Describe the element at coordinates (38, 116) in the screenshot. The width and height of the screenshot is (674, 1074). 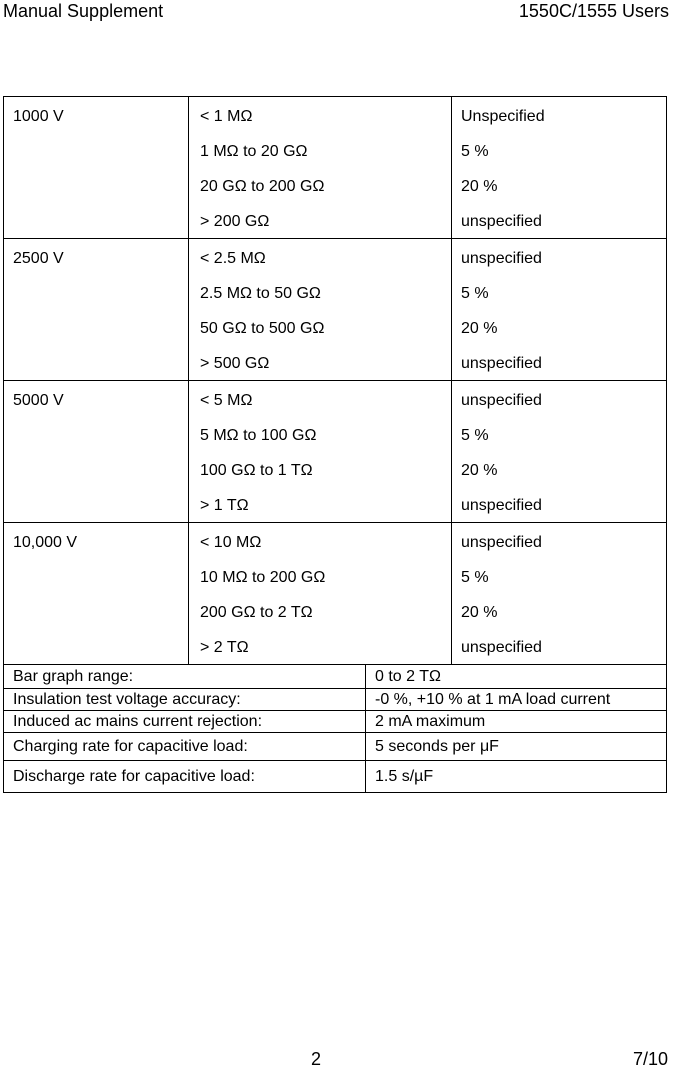
I see `voltage-label: 1000 V` at that location.